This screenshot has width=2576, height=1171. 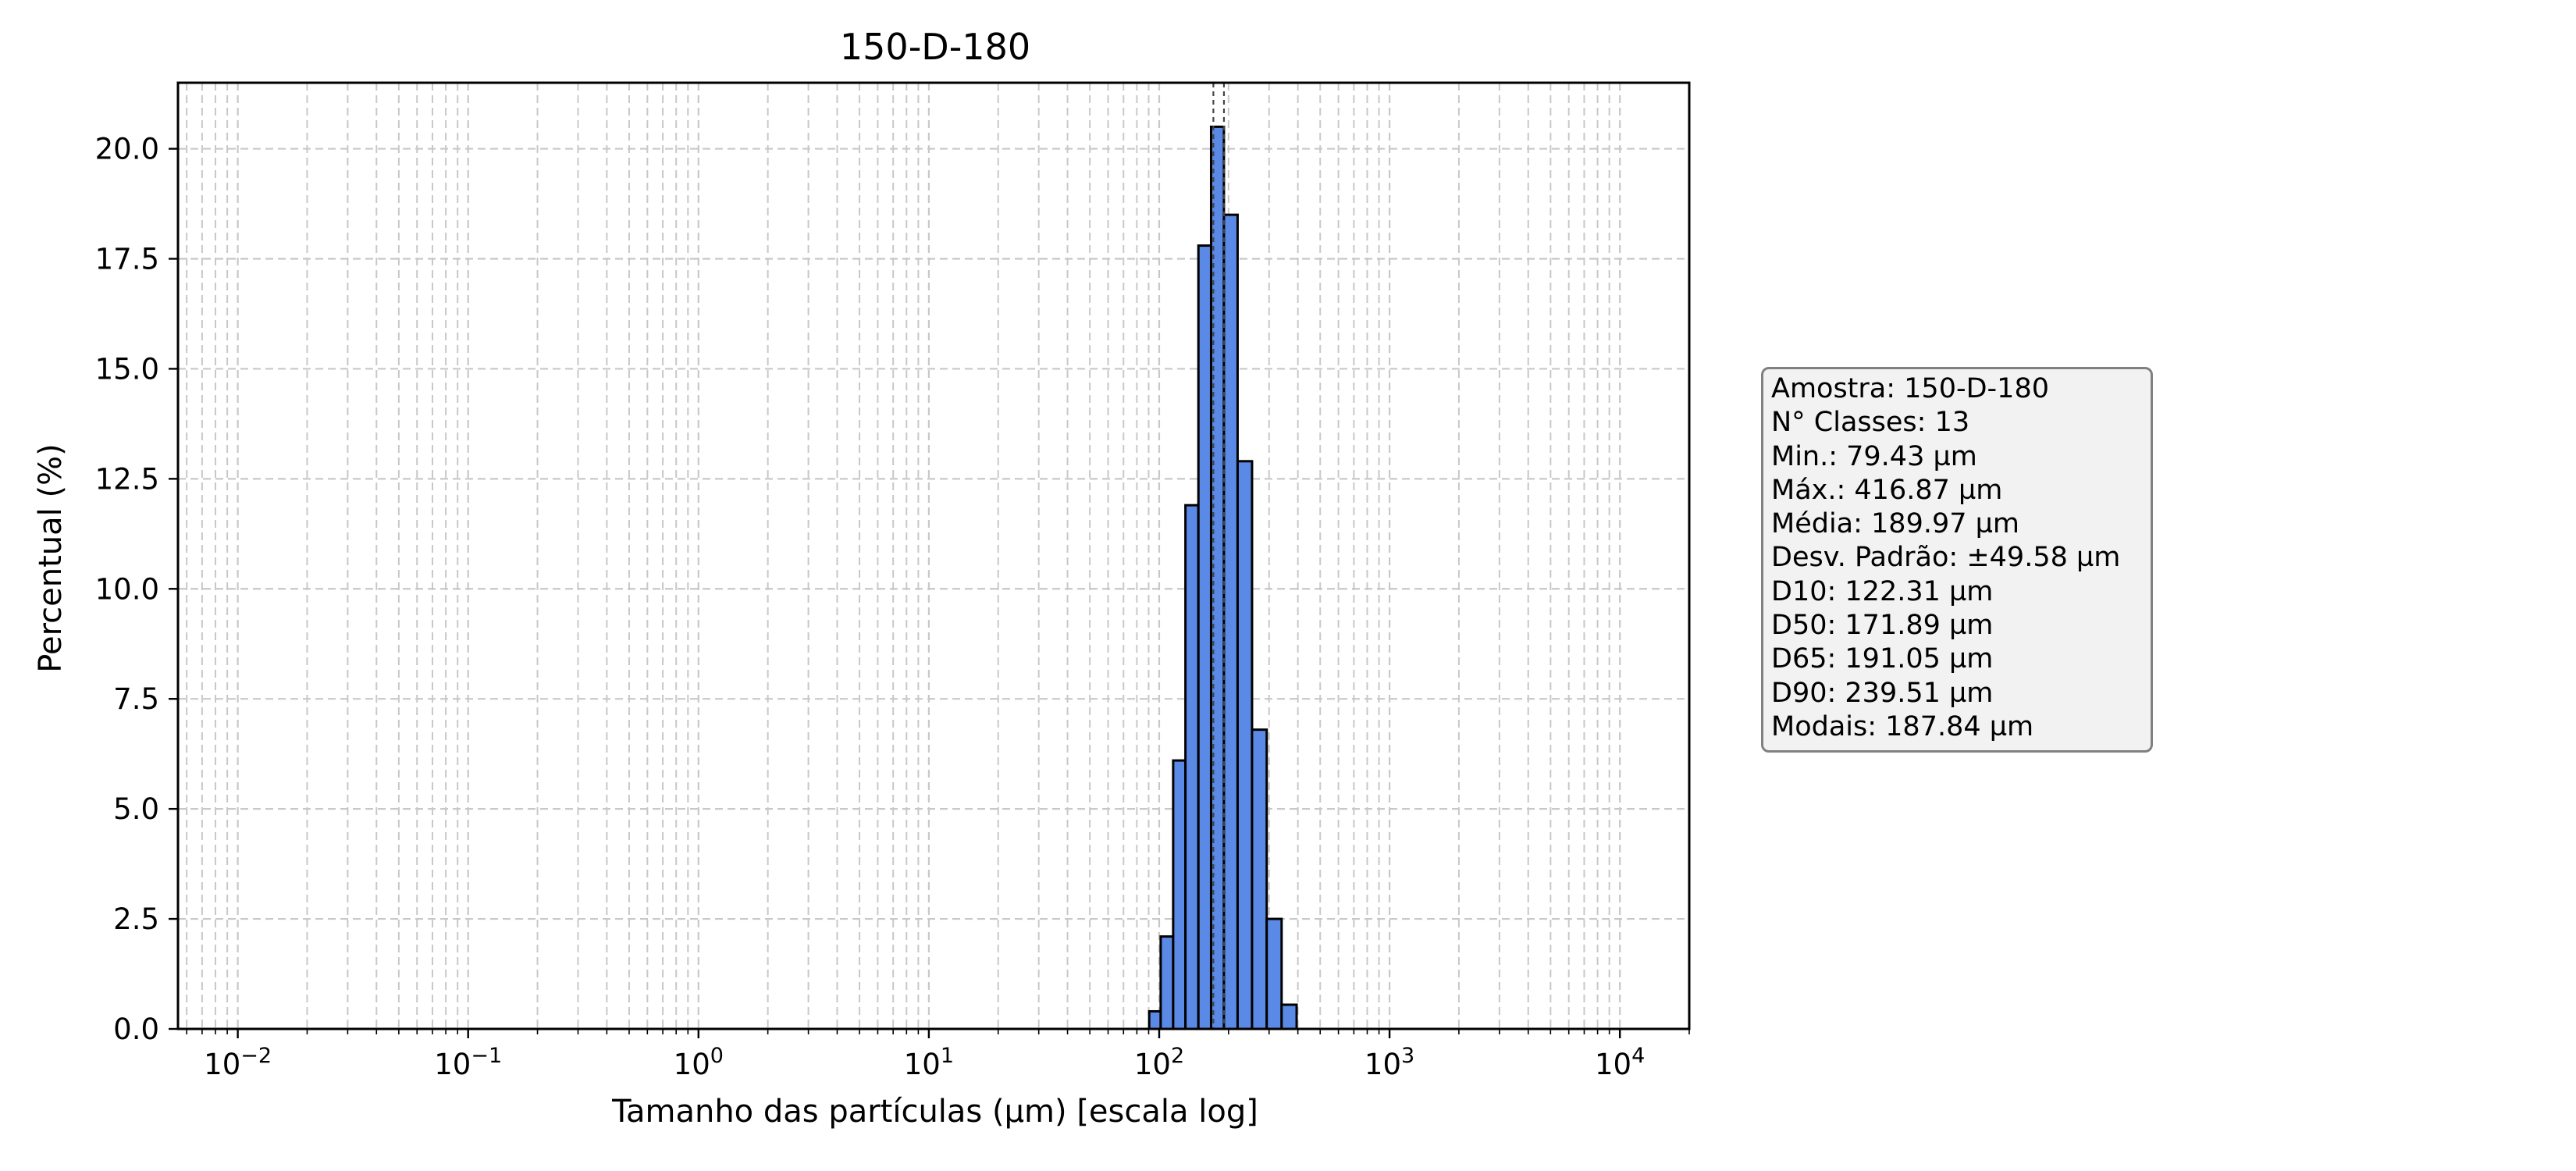 I want to click on y-tick-label: 7.5, so click(x=136, y=699).